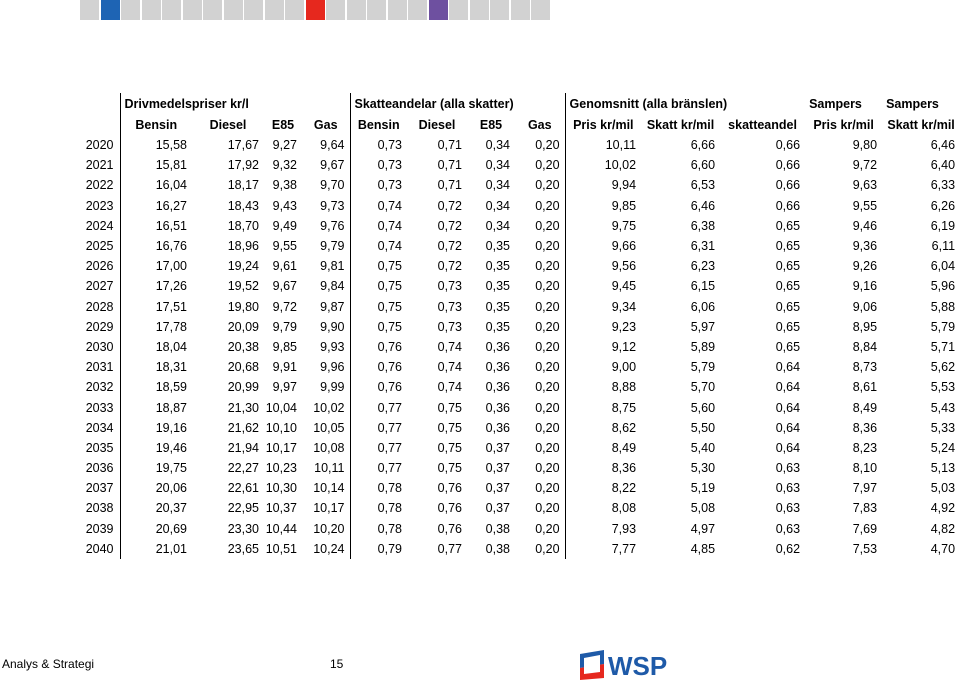 The width and height of the screenshot is (960, 684). Describe the element at coordinates (449, 246) in the screenshot. I see `value-cell: 0,72` at that location.